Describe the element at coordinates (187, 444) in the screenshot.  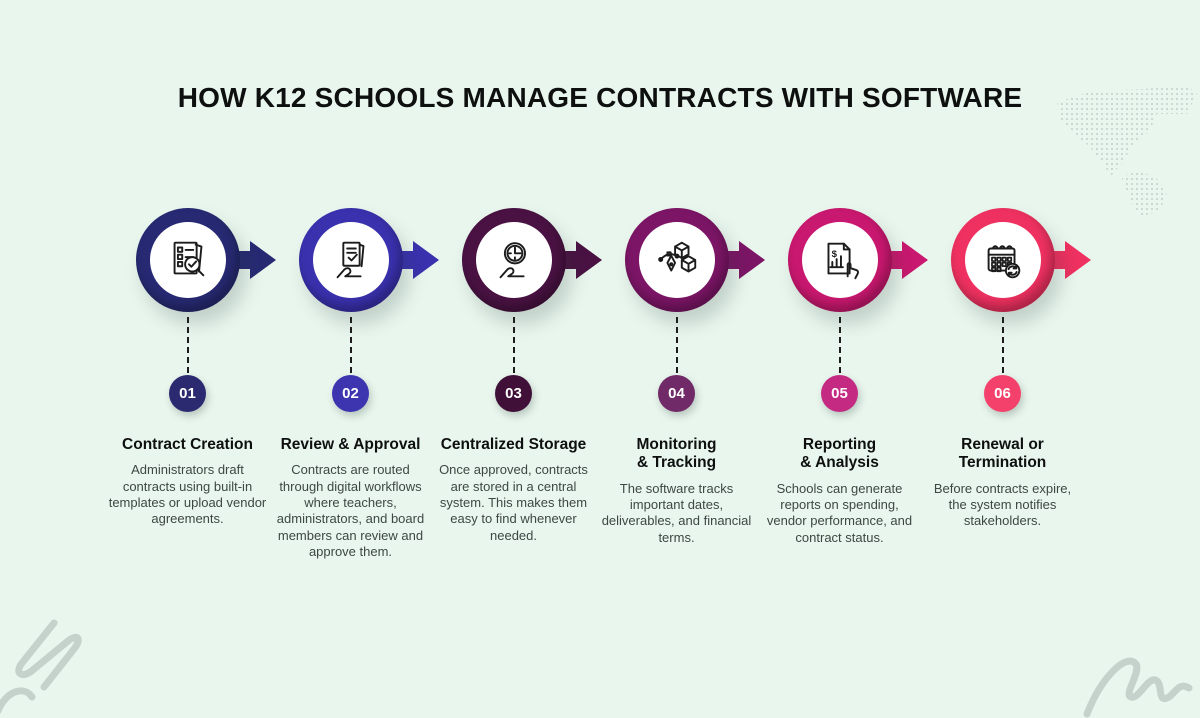
I see `step-title: Contract Creation` at that location.